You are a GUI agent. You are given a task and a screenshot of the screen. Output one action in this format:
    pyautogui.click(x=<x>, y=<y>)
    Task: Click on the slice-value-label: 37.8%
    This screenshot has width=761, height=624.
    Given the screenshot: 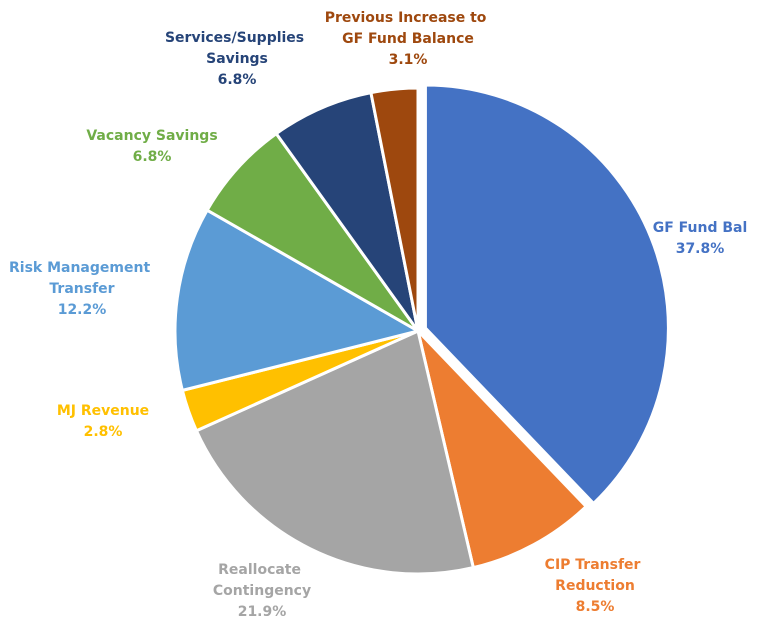 What is the action you would take?
    pyautogui.click(x=700, y=249)
    